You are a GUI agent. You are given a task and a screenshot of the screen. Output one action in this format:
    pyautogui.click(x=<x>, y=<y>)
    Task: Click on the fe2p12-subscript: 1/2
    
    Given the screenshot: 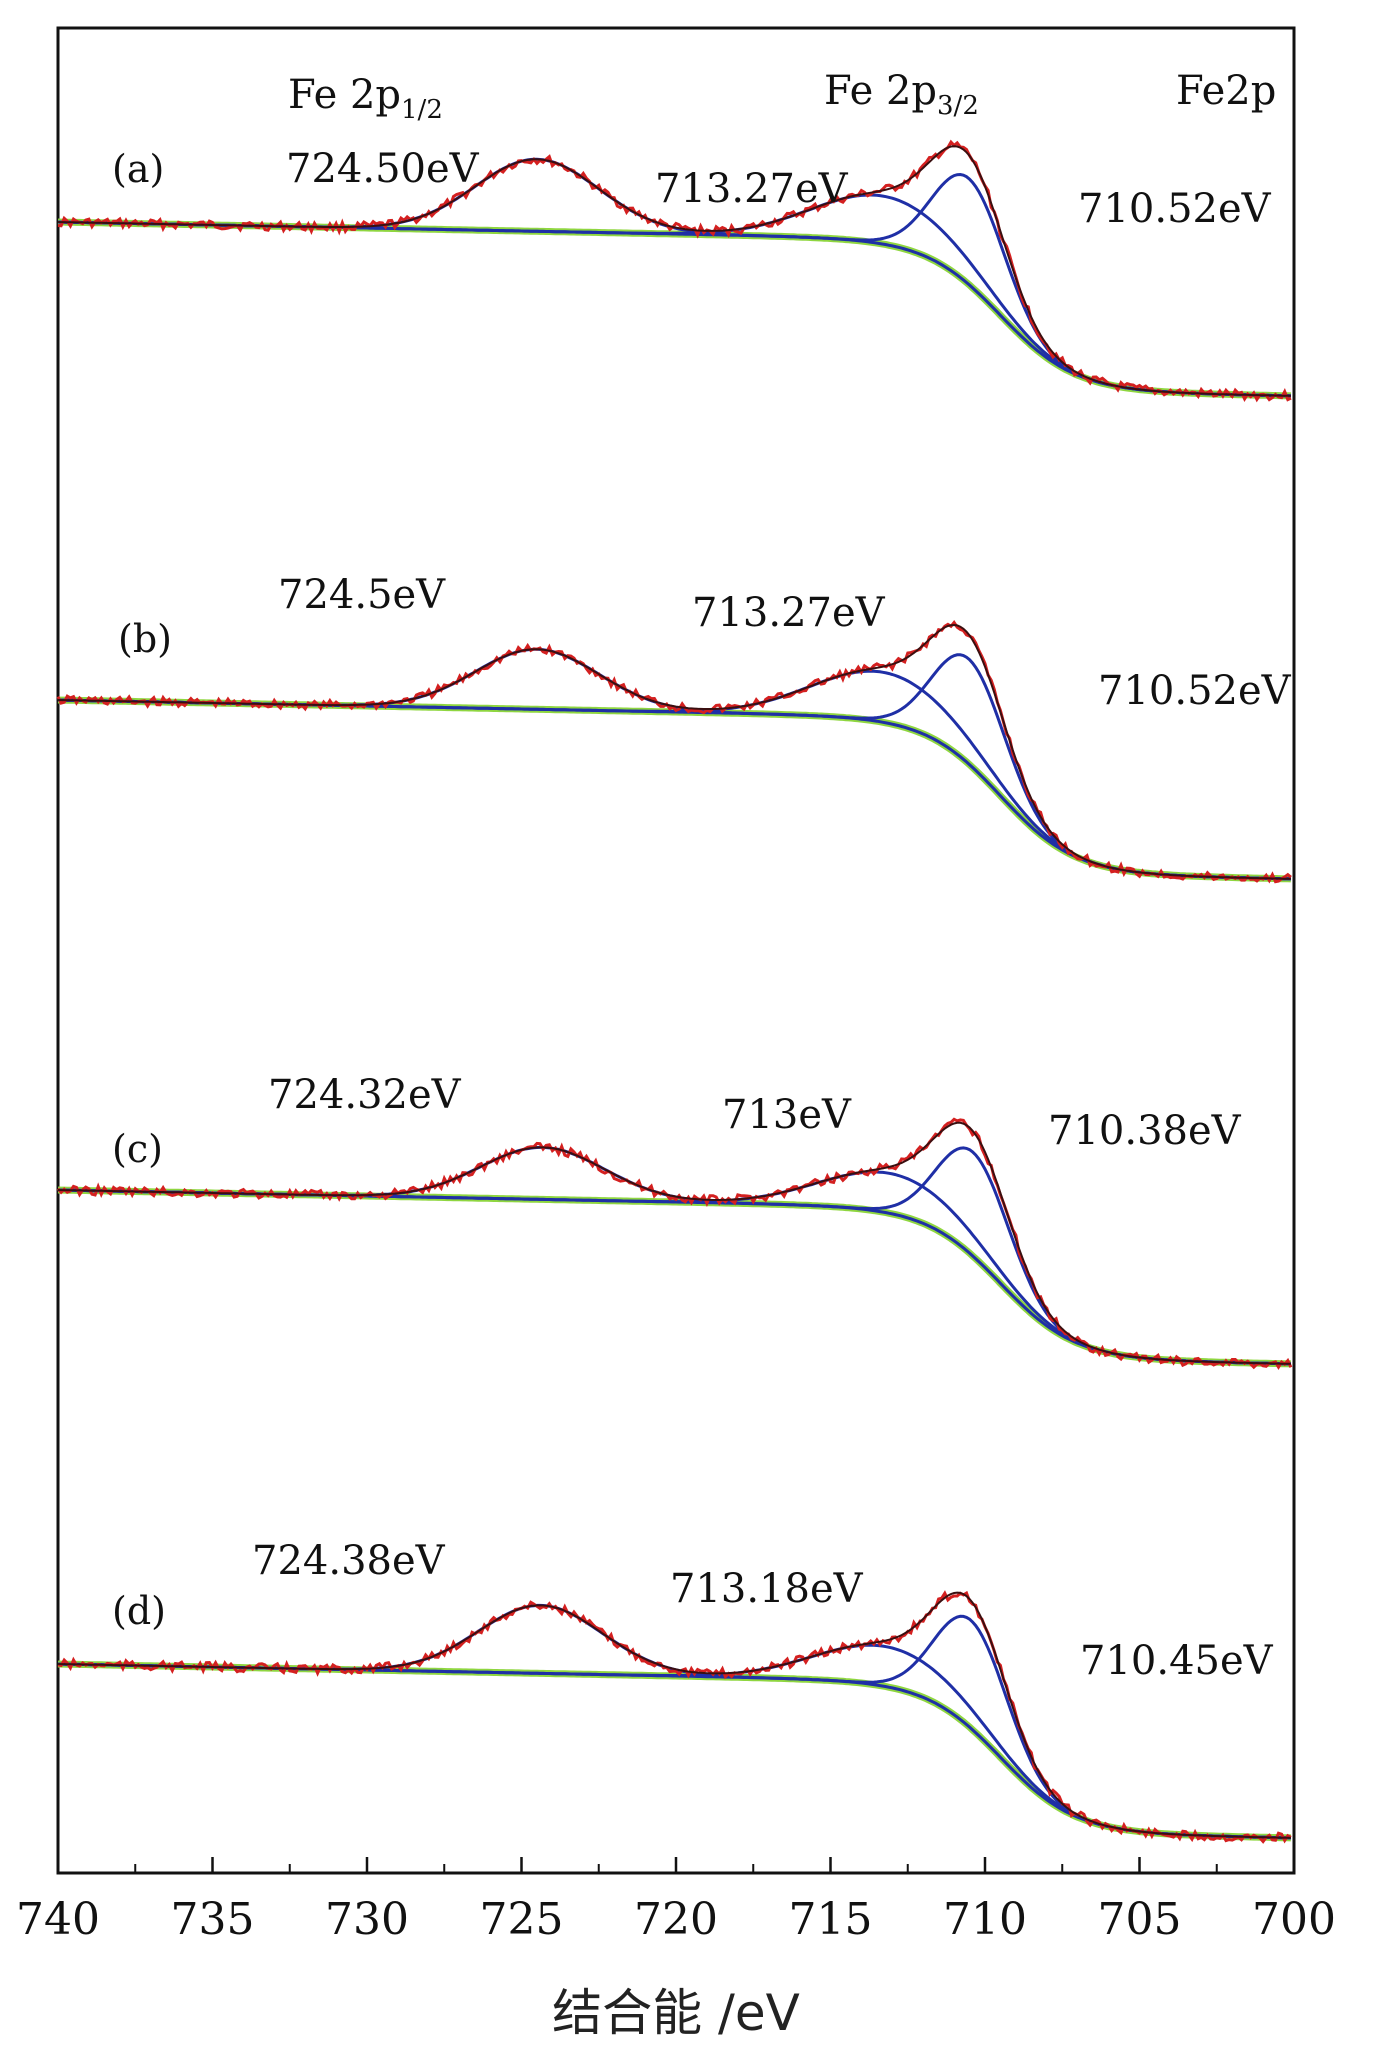 What is the action you would take?
    pyautogui.click(x=422, y=110)
    